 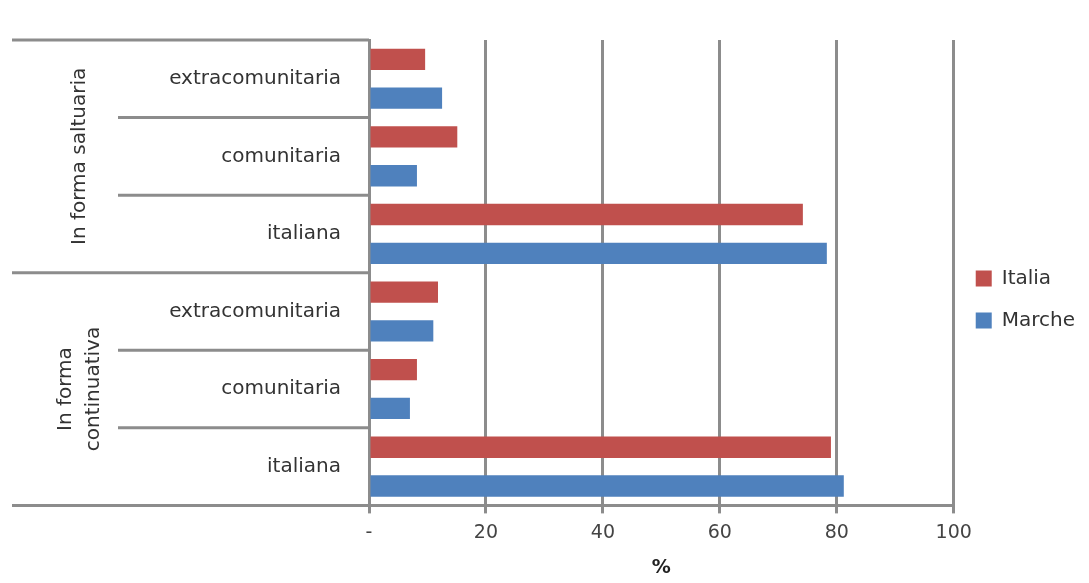 What do you see at coordinates (719, 530) in the screenshot?
I see `x-tick-label: 60` at bounding box center [719, 530].